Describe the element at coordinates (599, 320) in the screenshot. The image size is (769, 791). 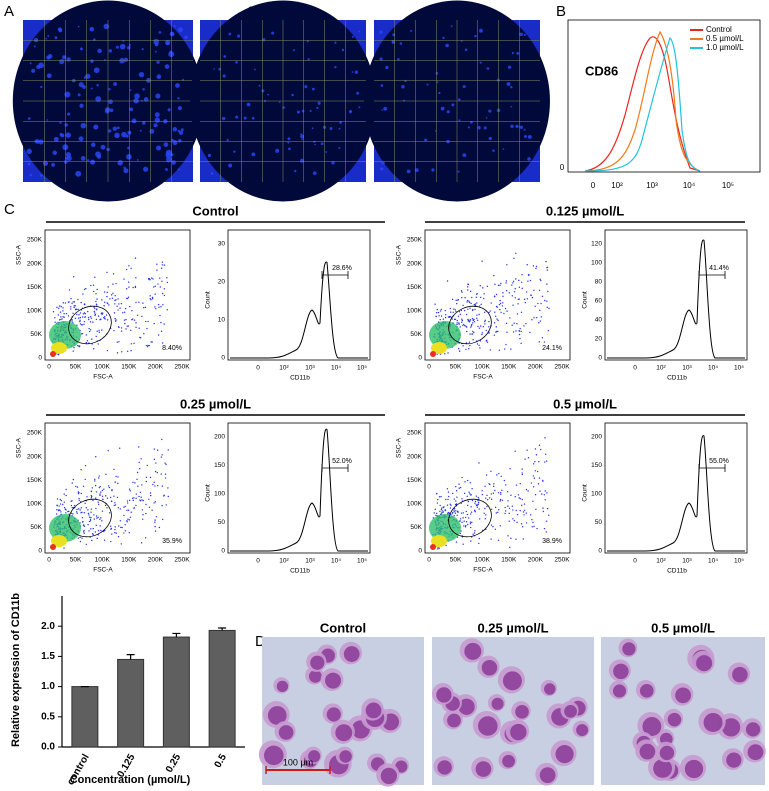
I see `y-tick-label: 40` at that location.